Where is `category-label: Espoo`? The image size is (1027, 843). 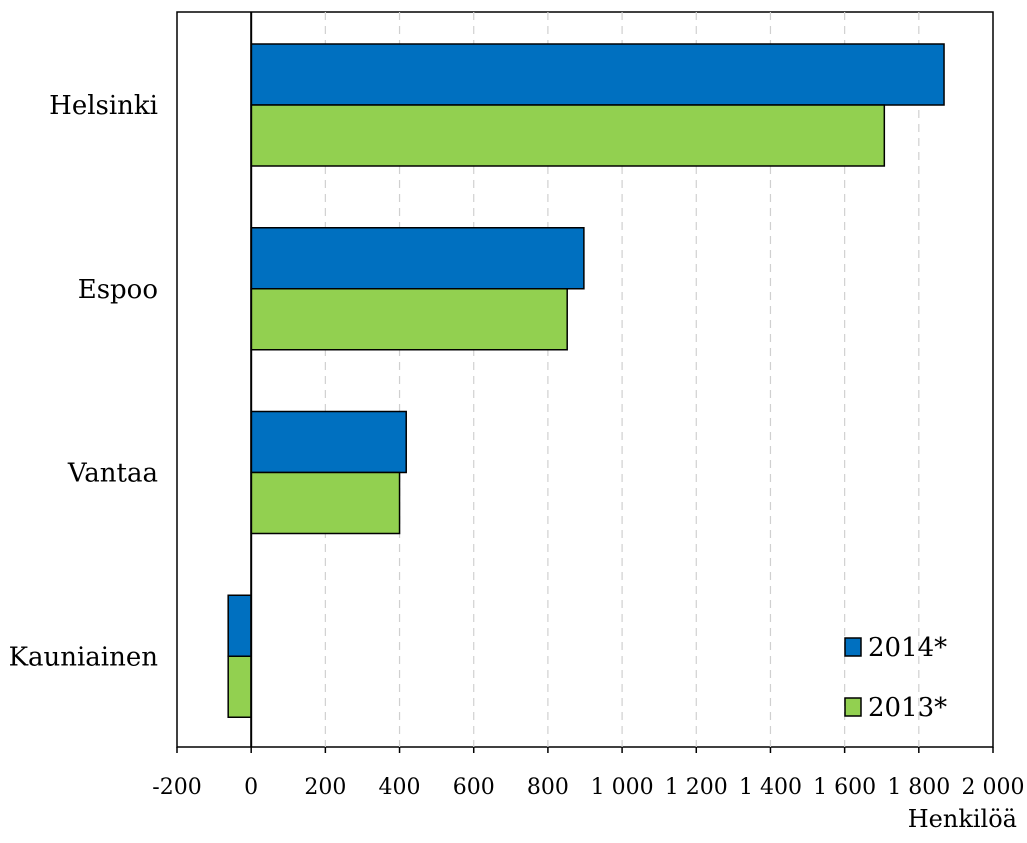 category-label: Espoo is located at coordinates (118, 290).